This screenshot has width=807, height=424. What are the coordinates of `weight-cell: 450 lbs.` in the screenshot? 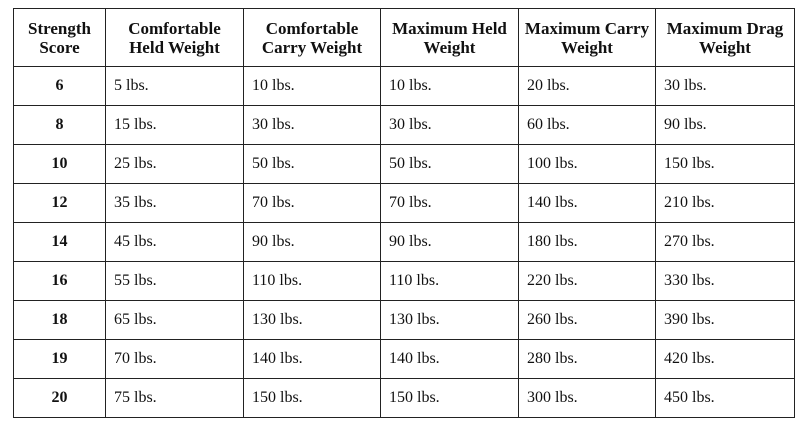 It's located at (725, 398).